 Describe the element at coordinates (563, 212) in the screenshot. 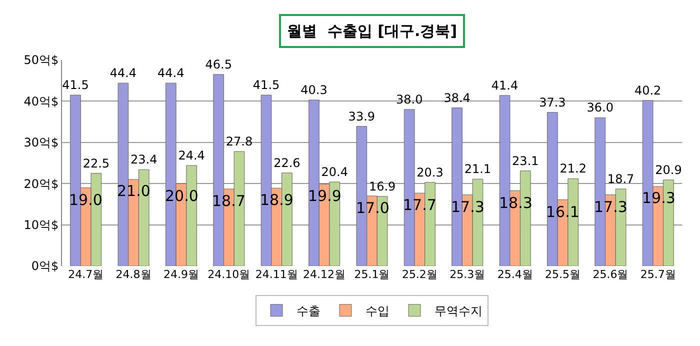

I see `data-label: 16.1` at that location.